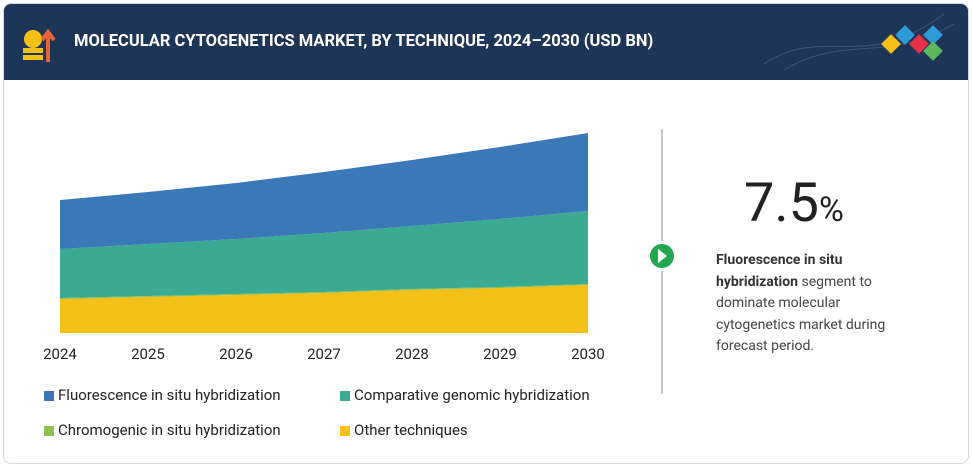  Describe the element at coordinates (779, 271) in the screenshot. I see `description-bold: Fluorescence in situ hybridization` at that location.